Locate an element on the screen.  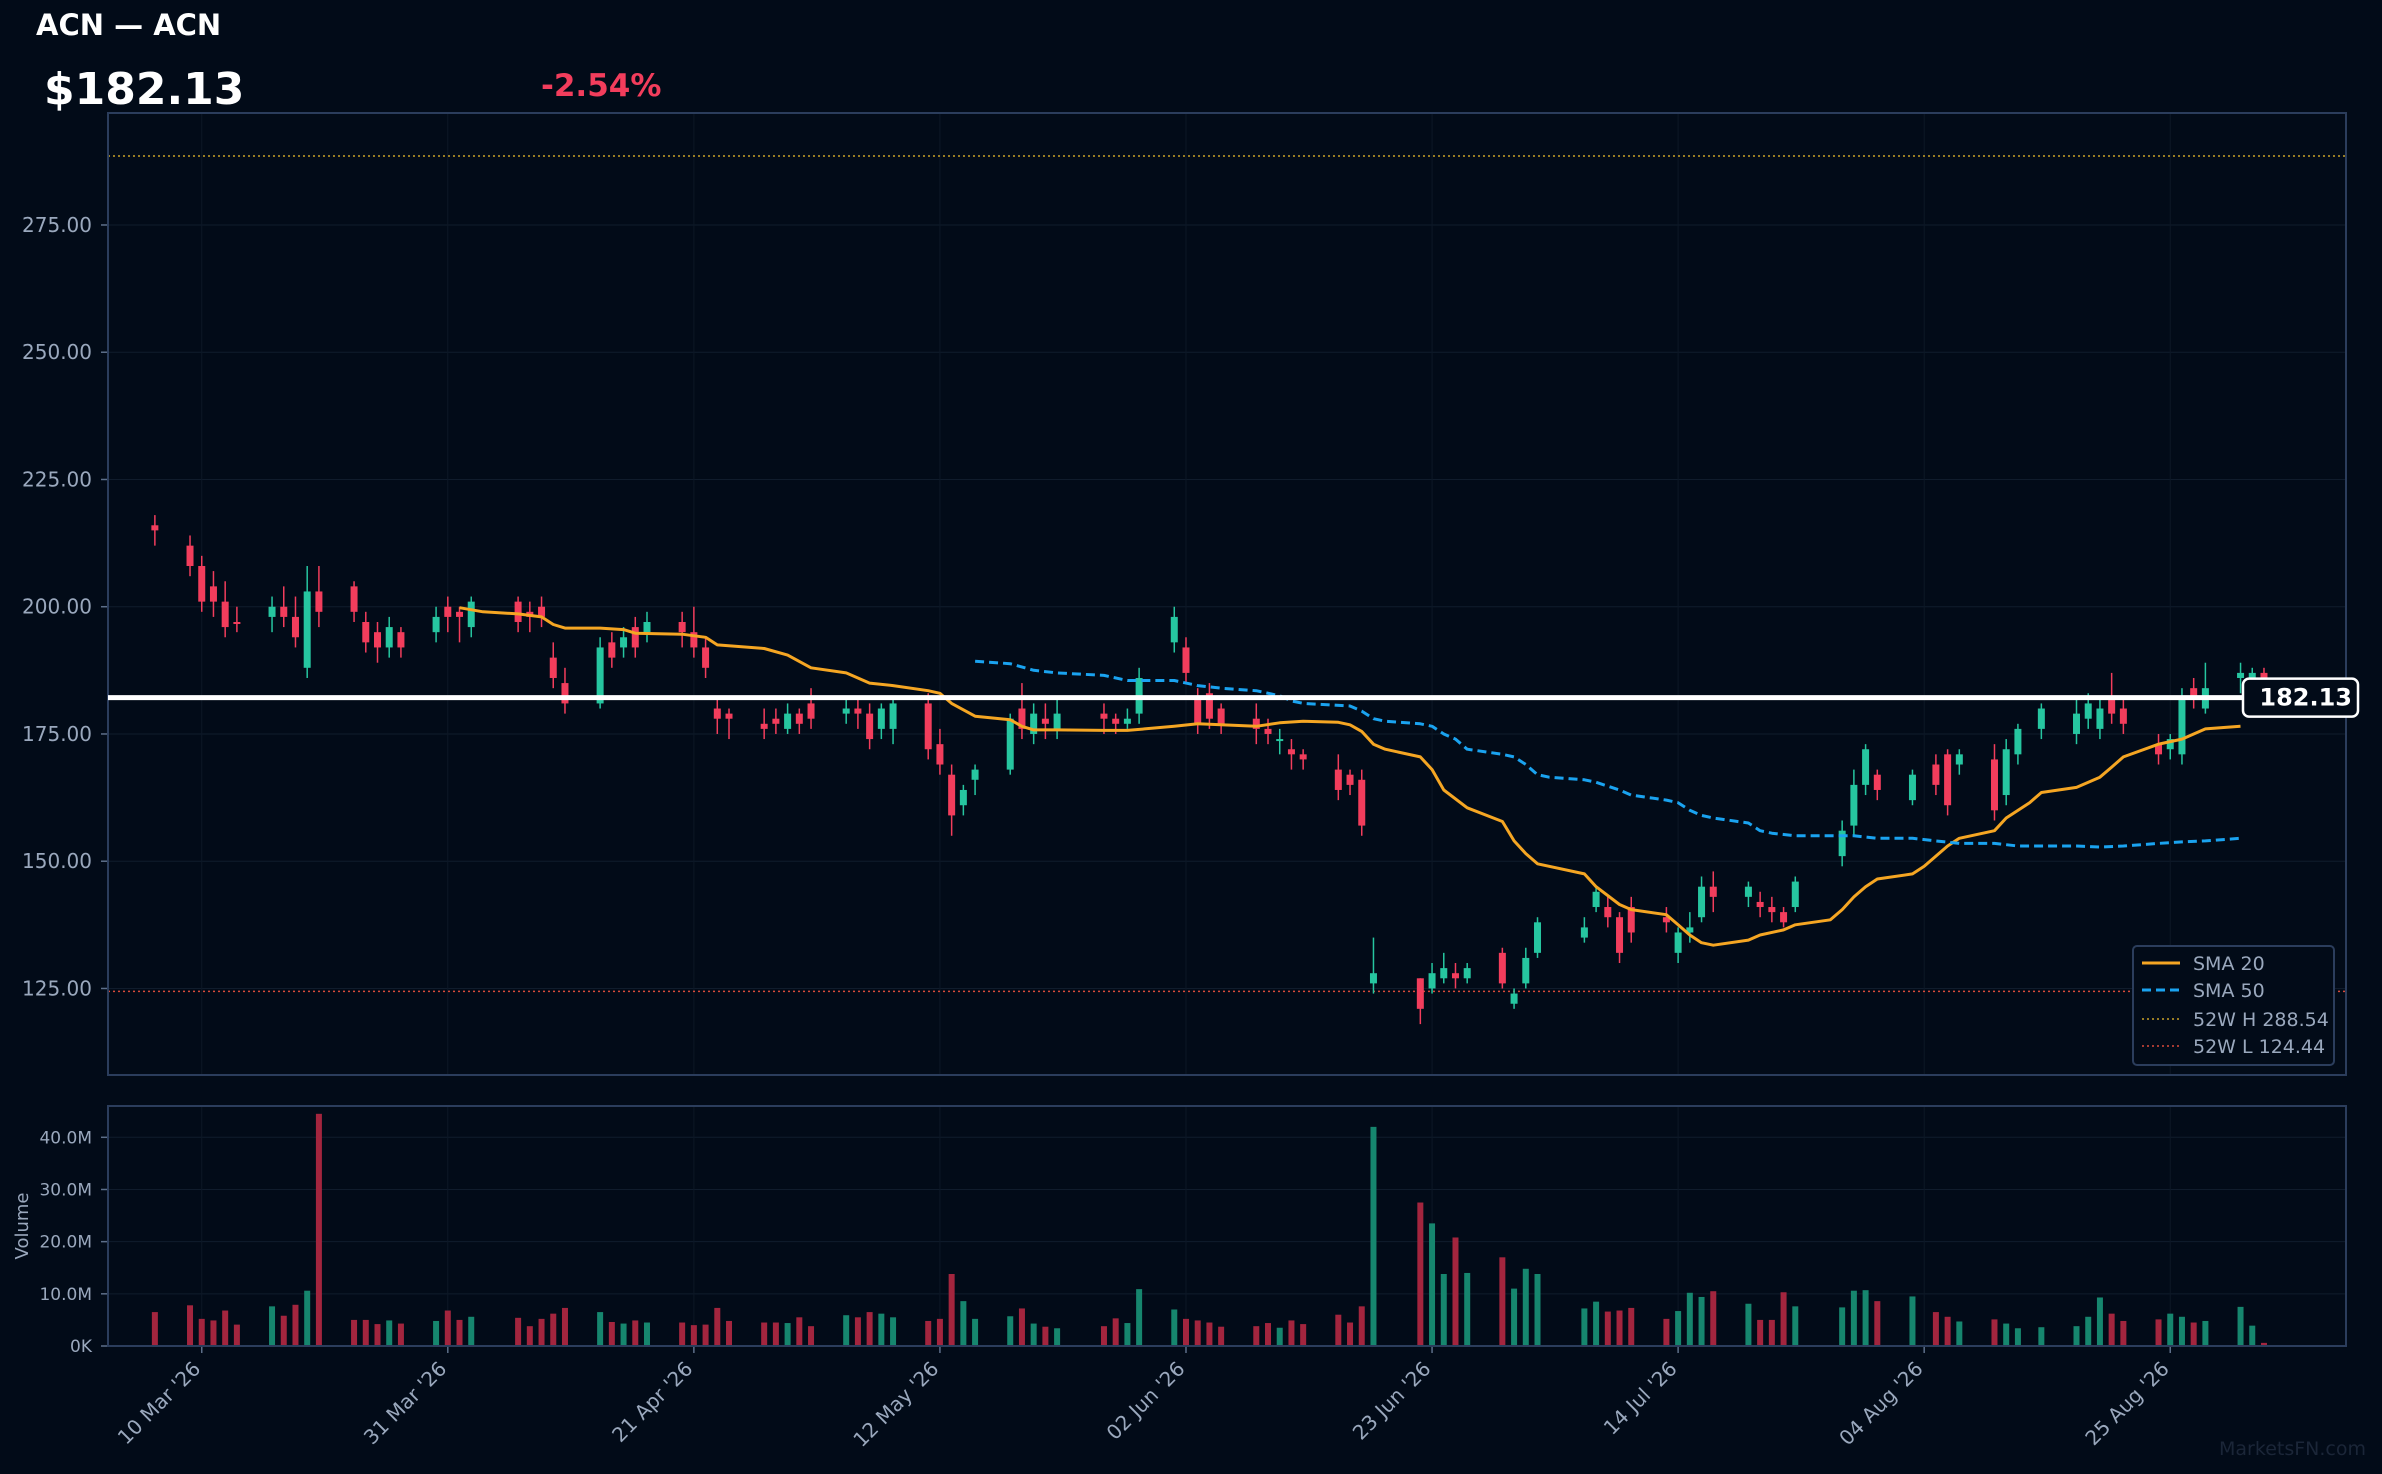
date-tick-label: 10 Mar '26 is located at coordinates (159, 1403).